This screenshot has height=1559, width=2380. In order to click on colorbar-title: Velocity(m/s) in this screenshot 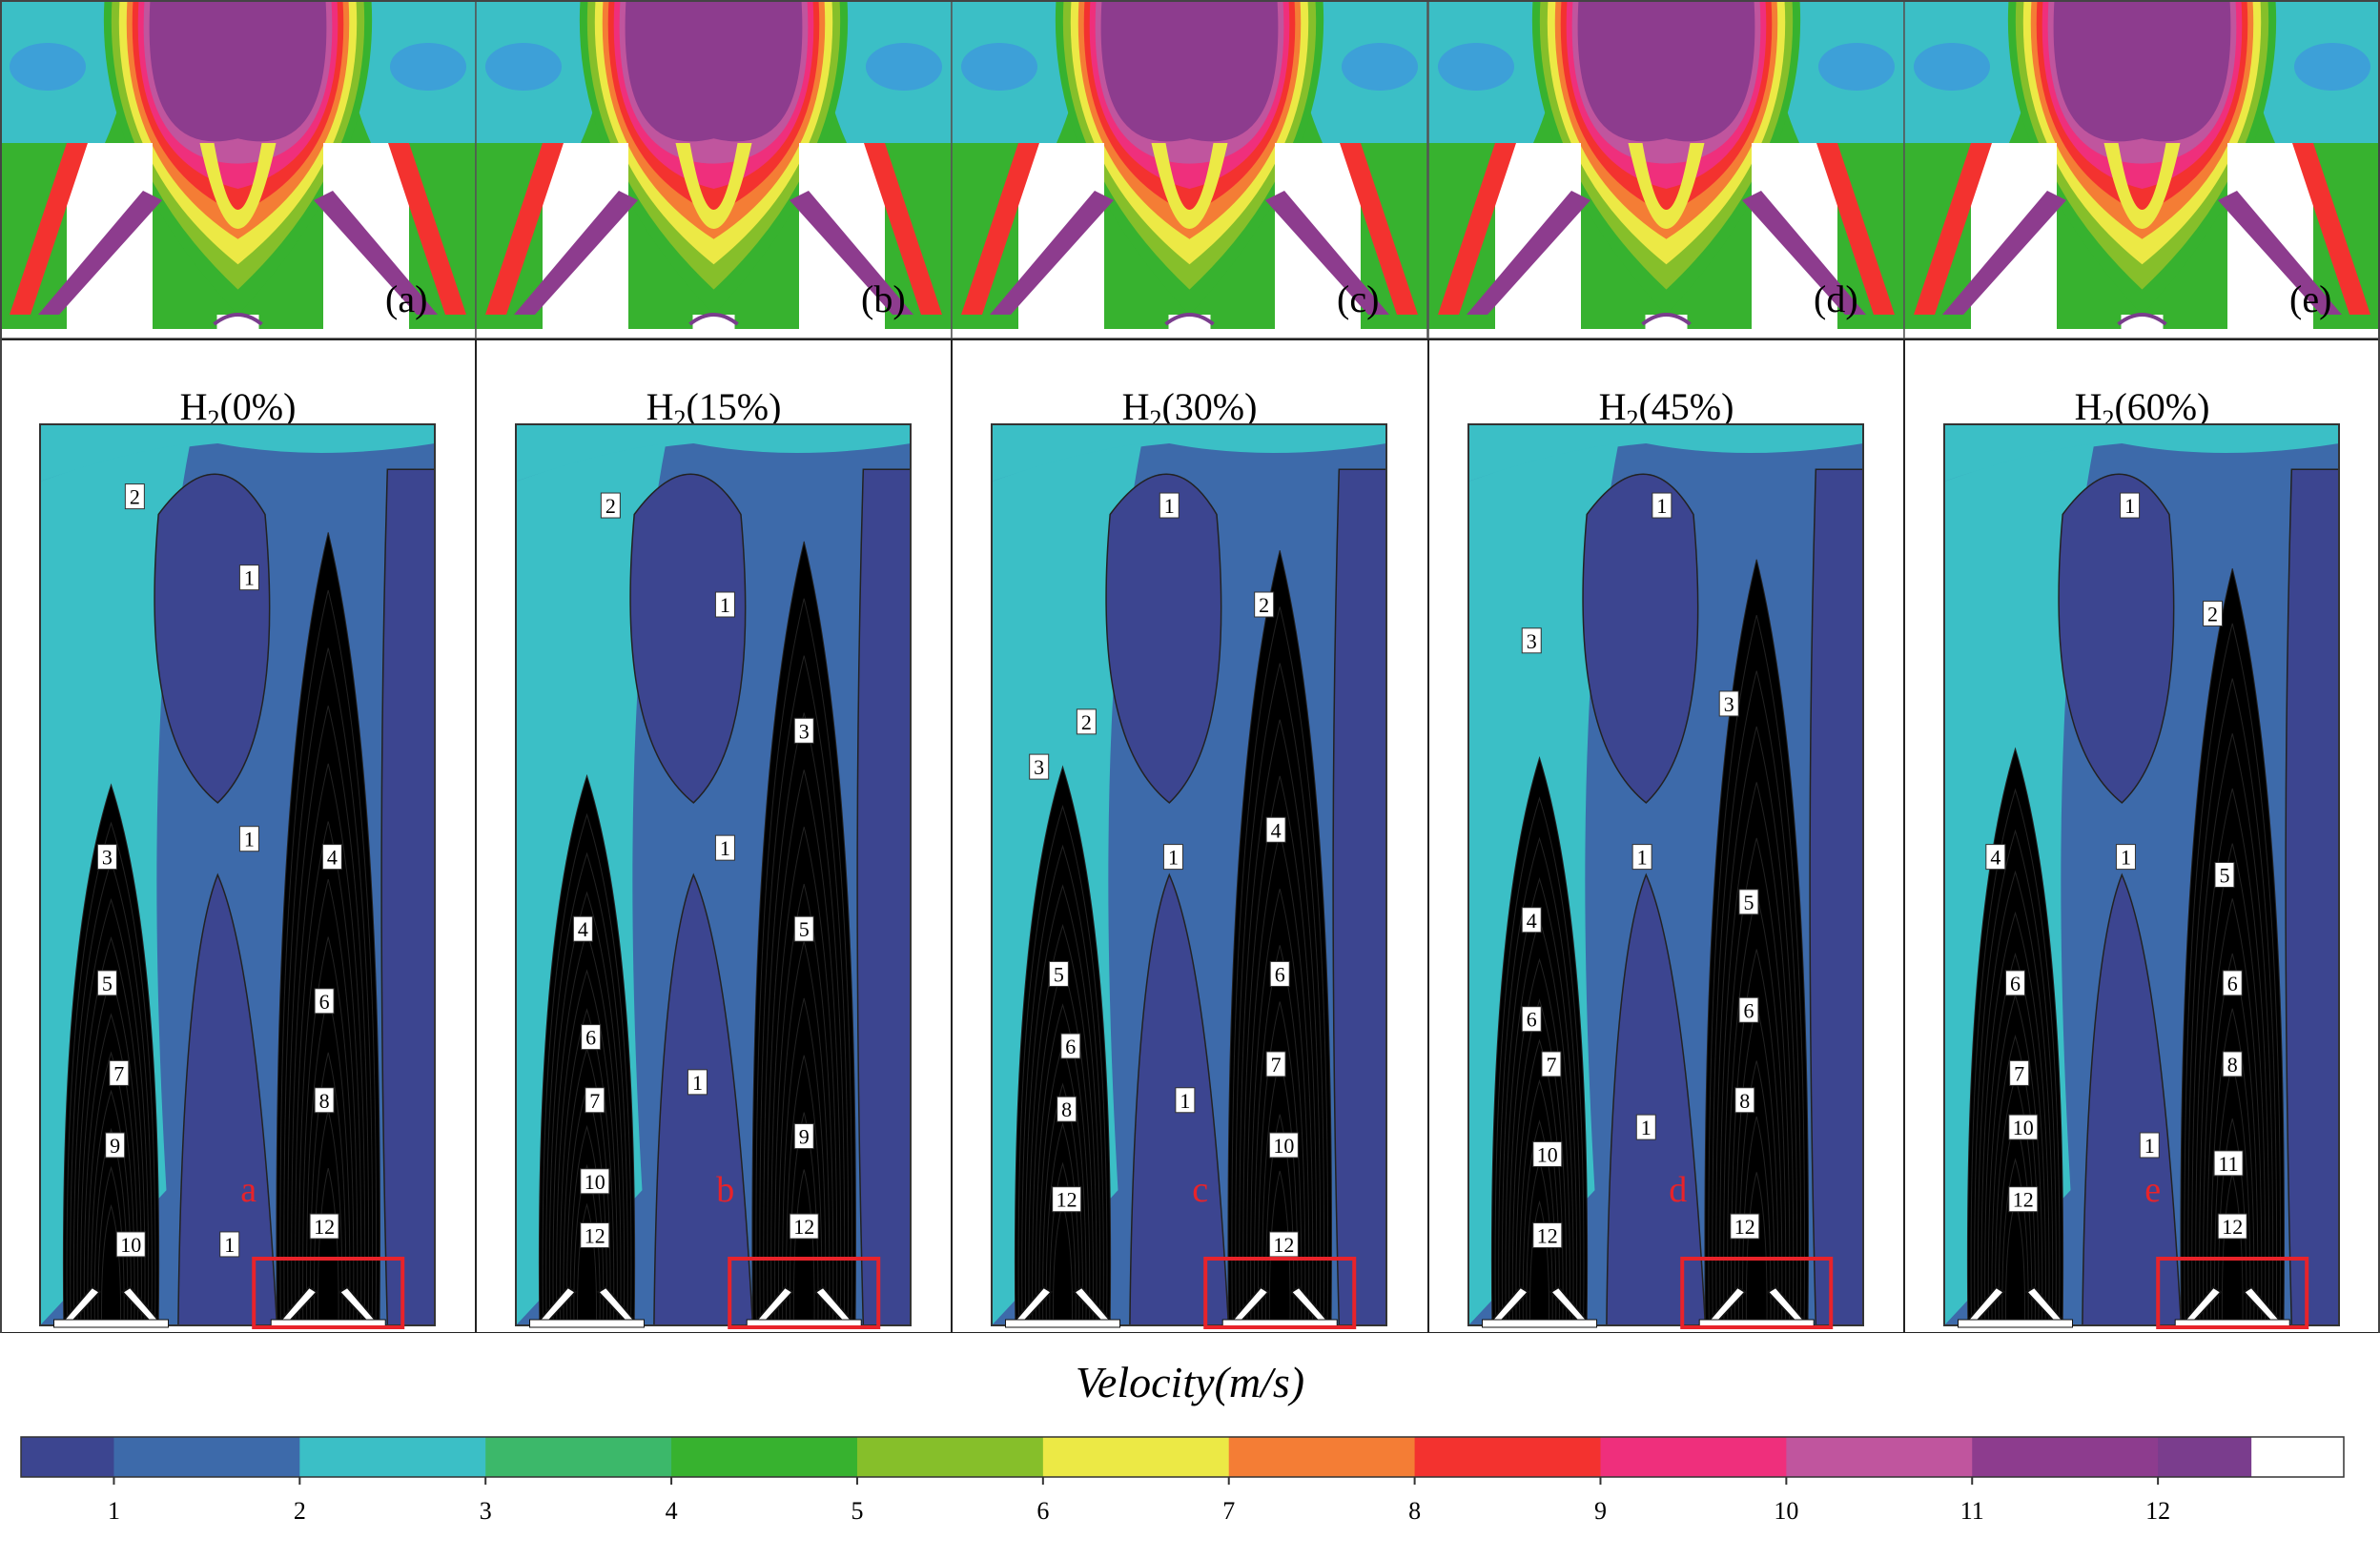, I will do `click(1190, 1382)`.